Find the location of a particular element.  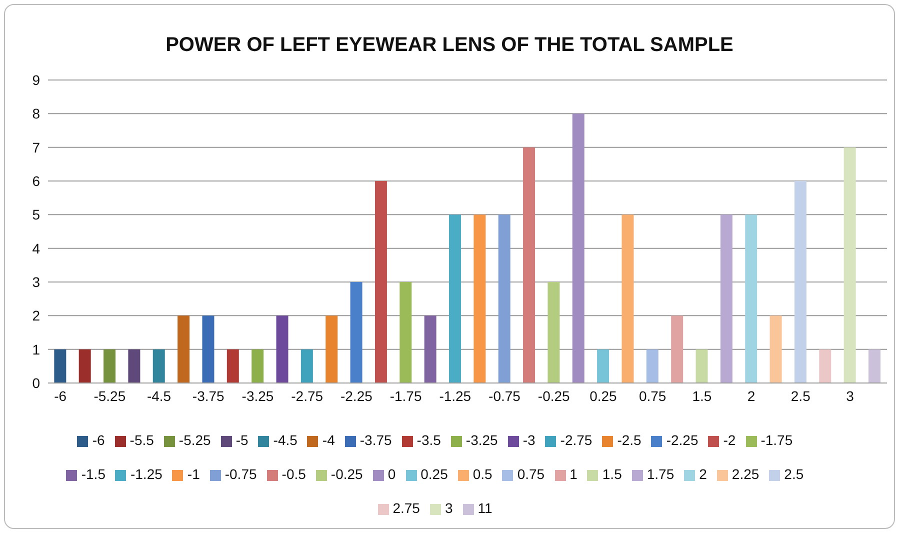

x-tick-label: -1.25 is located at coordinates (455, 396).